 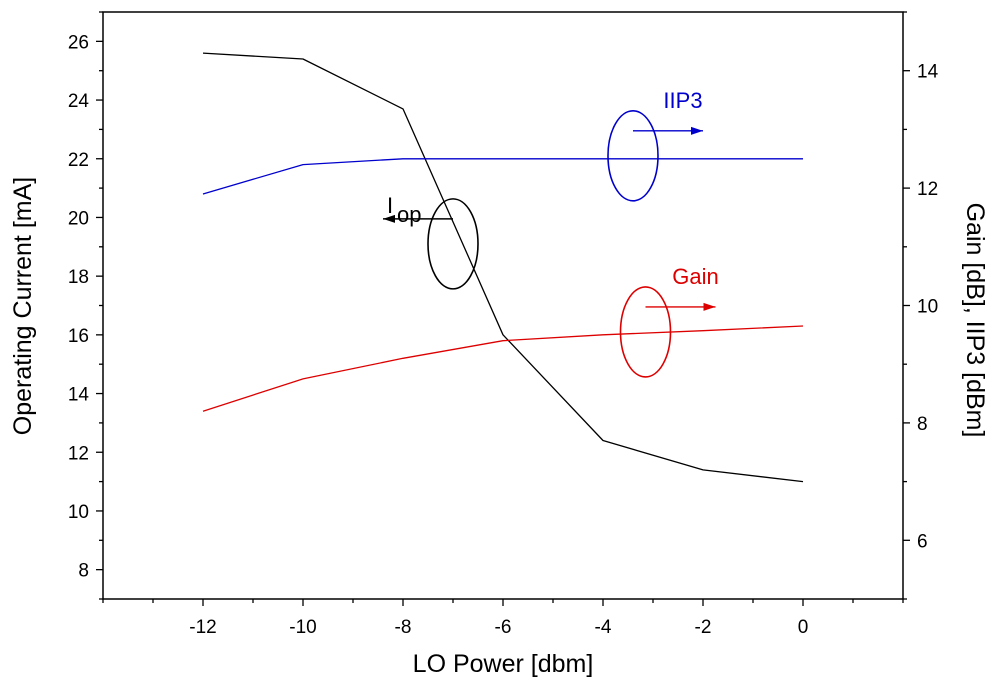 I want to click on gain-arrow-head, so click(x=709, y=306).